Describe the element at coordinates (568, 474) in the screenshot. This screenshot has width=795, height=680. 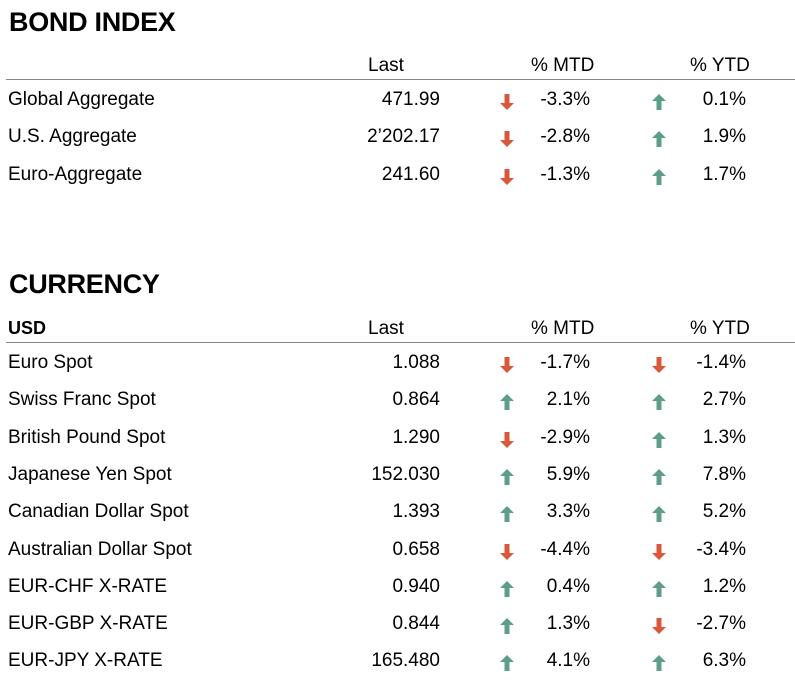
I see `row-mtd-value: 5.9%` at that location.